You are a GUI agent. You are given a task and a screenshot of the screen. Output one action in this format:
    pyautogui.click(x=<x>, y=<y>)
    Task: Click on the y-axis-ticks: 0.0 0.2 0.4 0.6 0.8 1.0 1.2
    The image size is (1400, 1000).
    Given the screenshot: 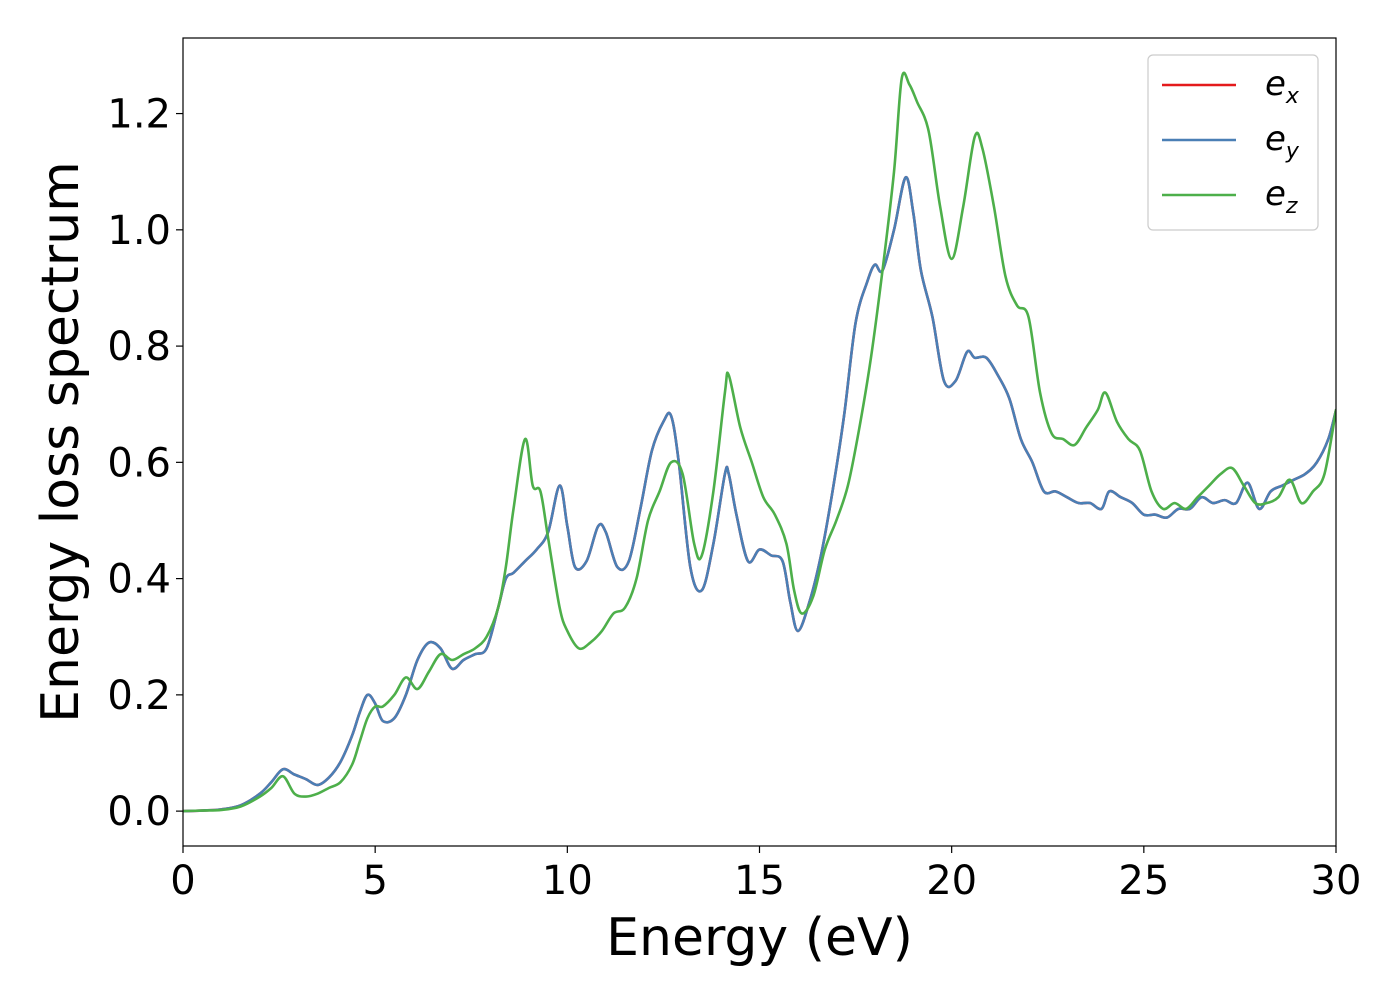 What is the action you would take?
    pyautogui.click(x=145, y=463)
    